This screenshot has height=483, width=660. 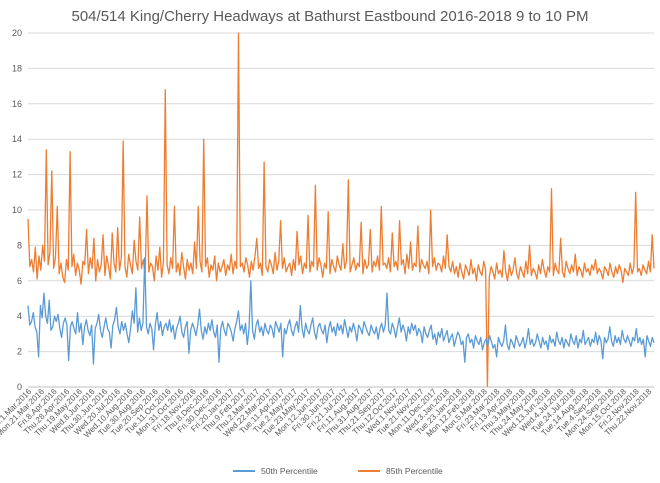 What do you see at coordinates (19, 281) in the screenshot?
I see `y-tick-label: 6` at bounding box center [19, 281].